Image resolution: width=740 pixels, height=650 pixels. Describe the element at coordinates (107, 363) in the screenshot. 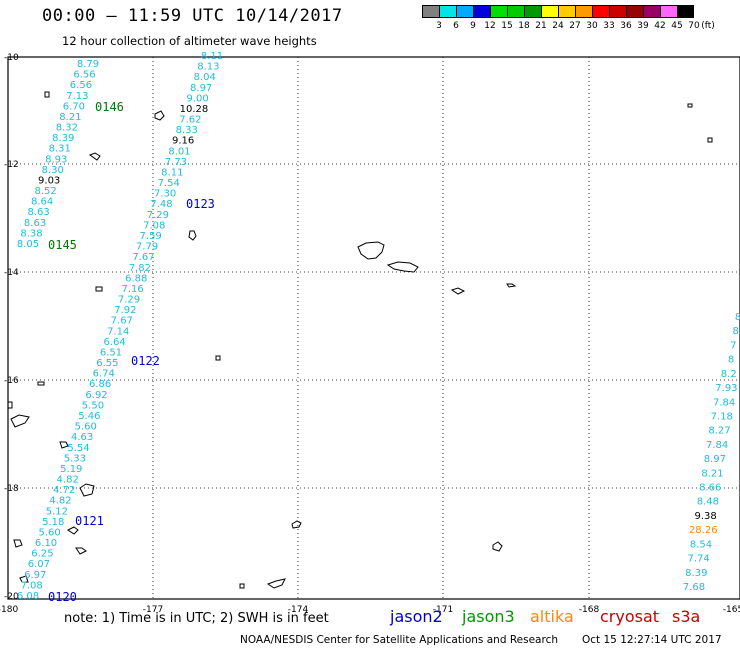

I see `swh-value: 6.55` at that location.